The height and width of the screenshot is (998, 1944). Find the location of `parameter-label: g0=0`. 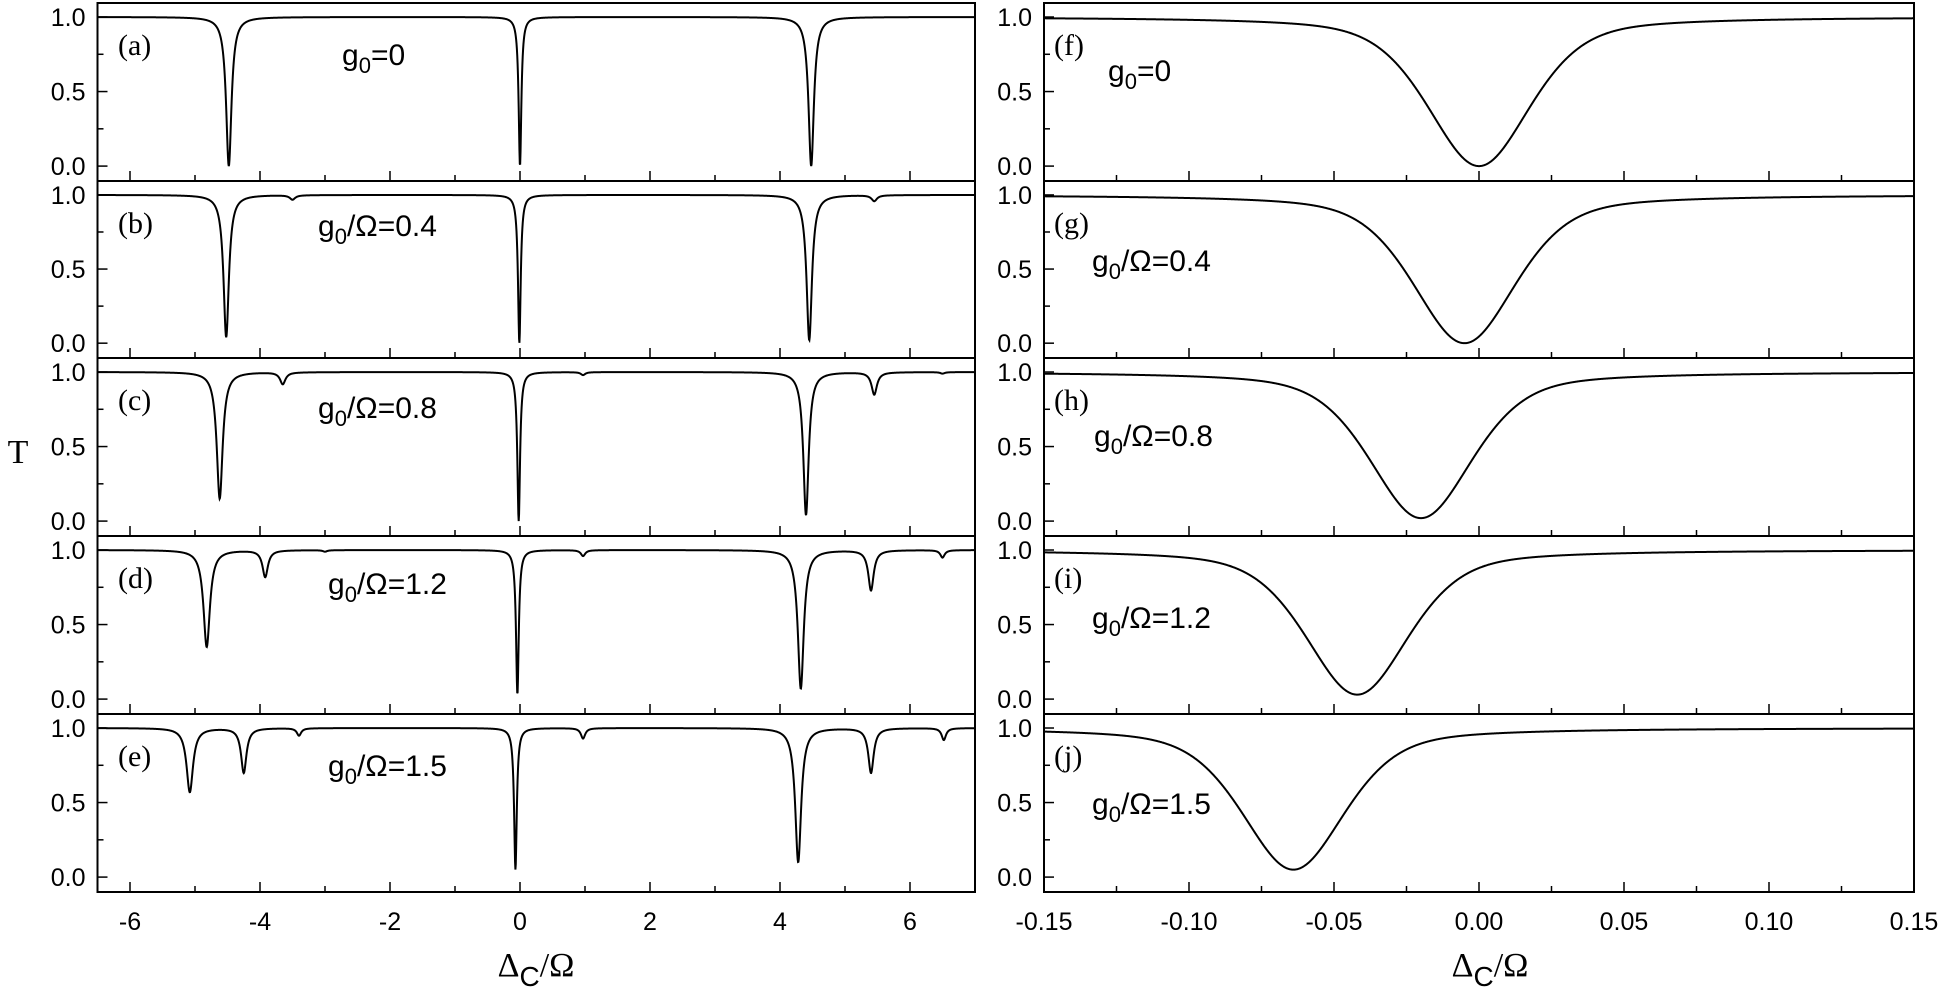

parameter-label: g0=0 is located at coordinates (373, 58).